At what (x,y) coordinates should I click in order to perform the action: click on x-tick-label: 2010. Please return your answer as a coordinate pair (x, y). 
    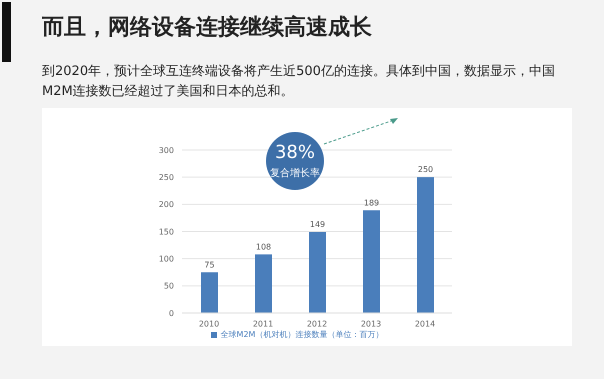
    Looking at the image, I should click on (209, 324).